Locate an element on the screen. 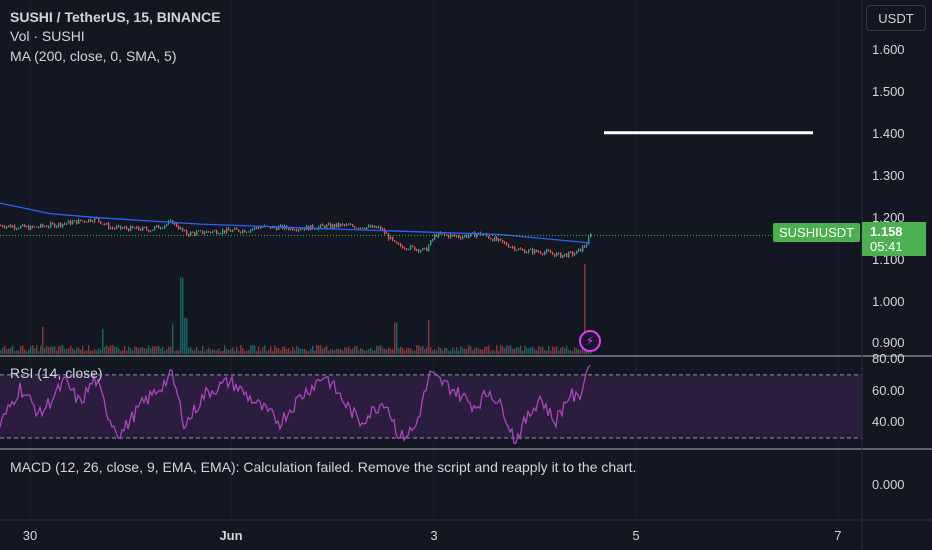  rsi-legend: RSI (14, close) is located at coordinates (56, 373).